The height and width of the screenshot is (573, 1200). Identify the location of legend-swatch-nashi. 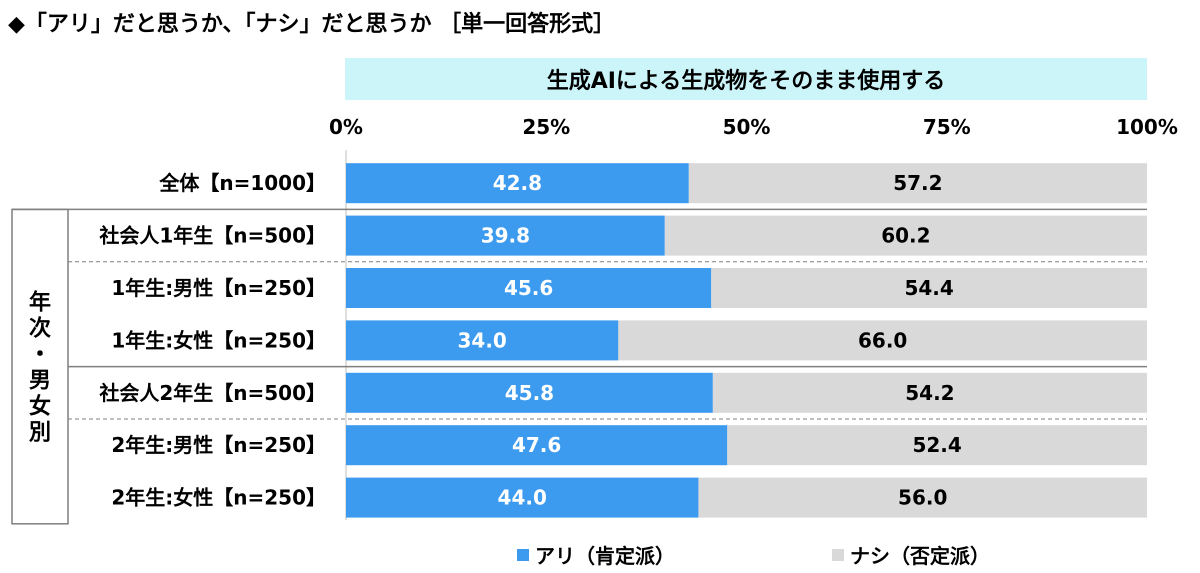
(838, 554).